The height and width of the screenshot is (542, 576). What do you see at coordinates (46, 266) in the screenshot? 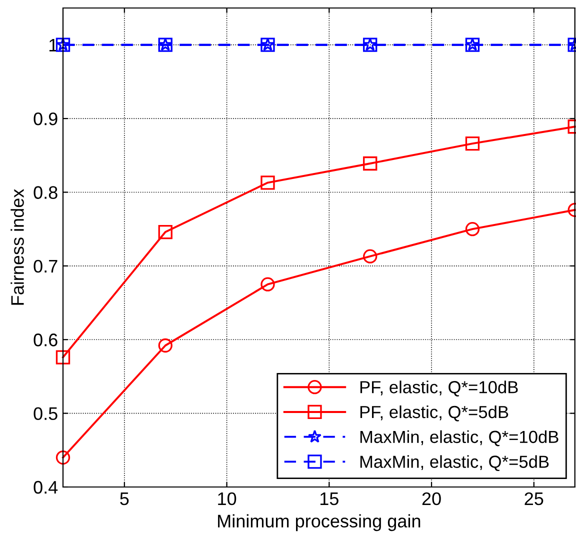
I see `y-tick-label: 0.7` at bounding box center [46, 266].